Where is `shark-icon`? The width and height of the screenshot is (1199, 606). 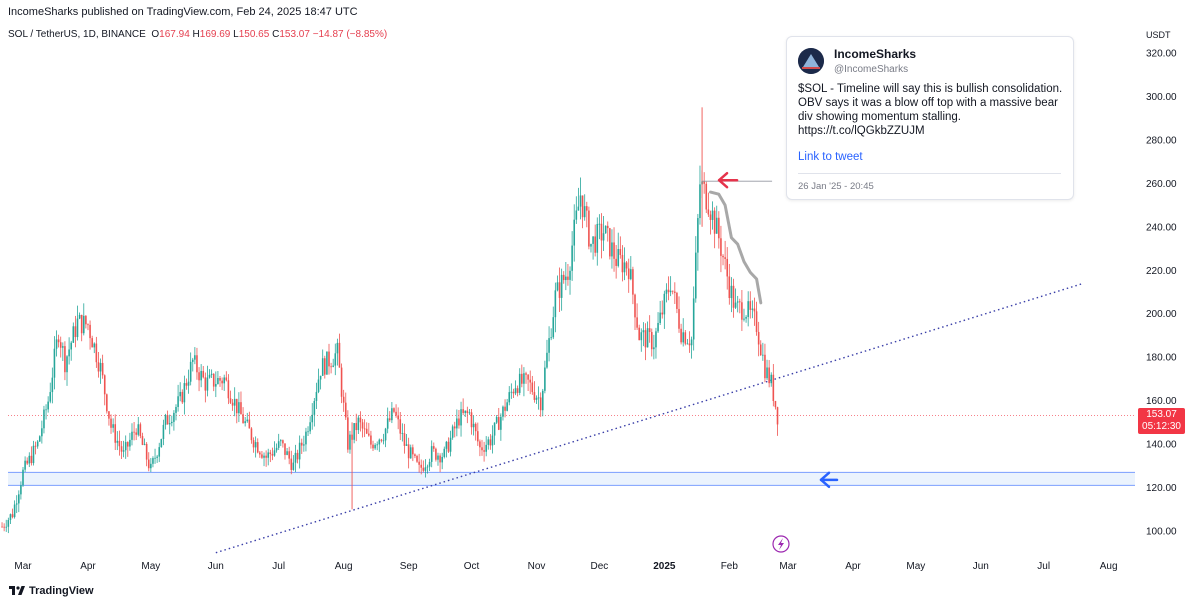 shark-icon is located at coordinates (811, 61).